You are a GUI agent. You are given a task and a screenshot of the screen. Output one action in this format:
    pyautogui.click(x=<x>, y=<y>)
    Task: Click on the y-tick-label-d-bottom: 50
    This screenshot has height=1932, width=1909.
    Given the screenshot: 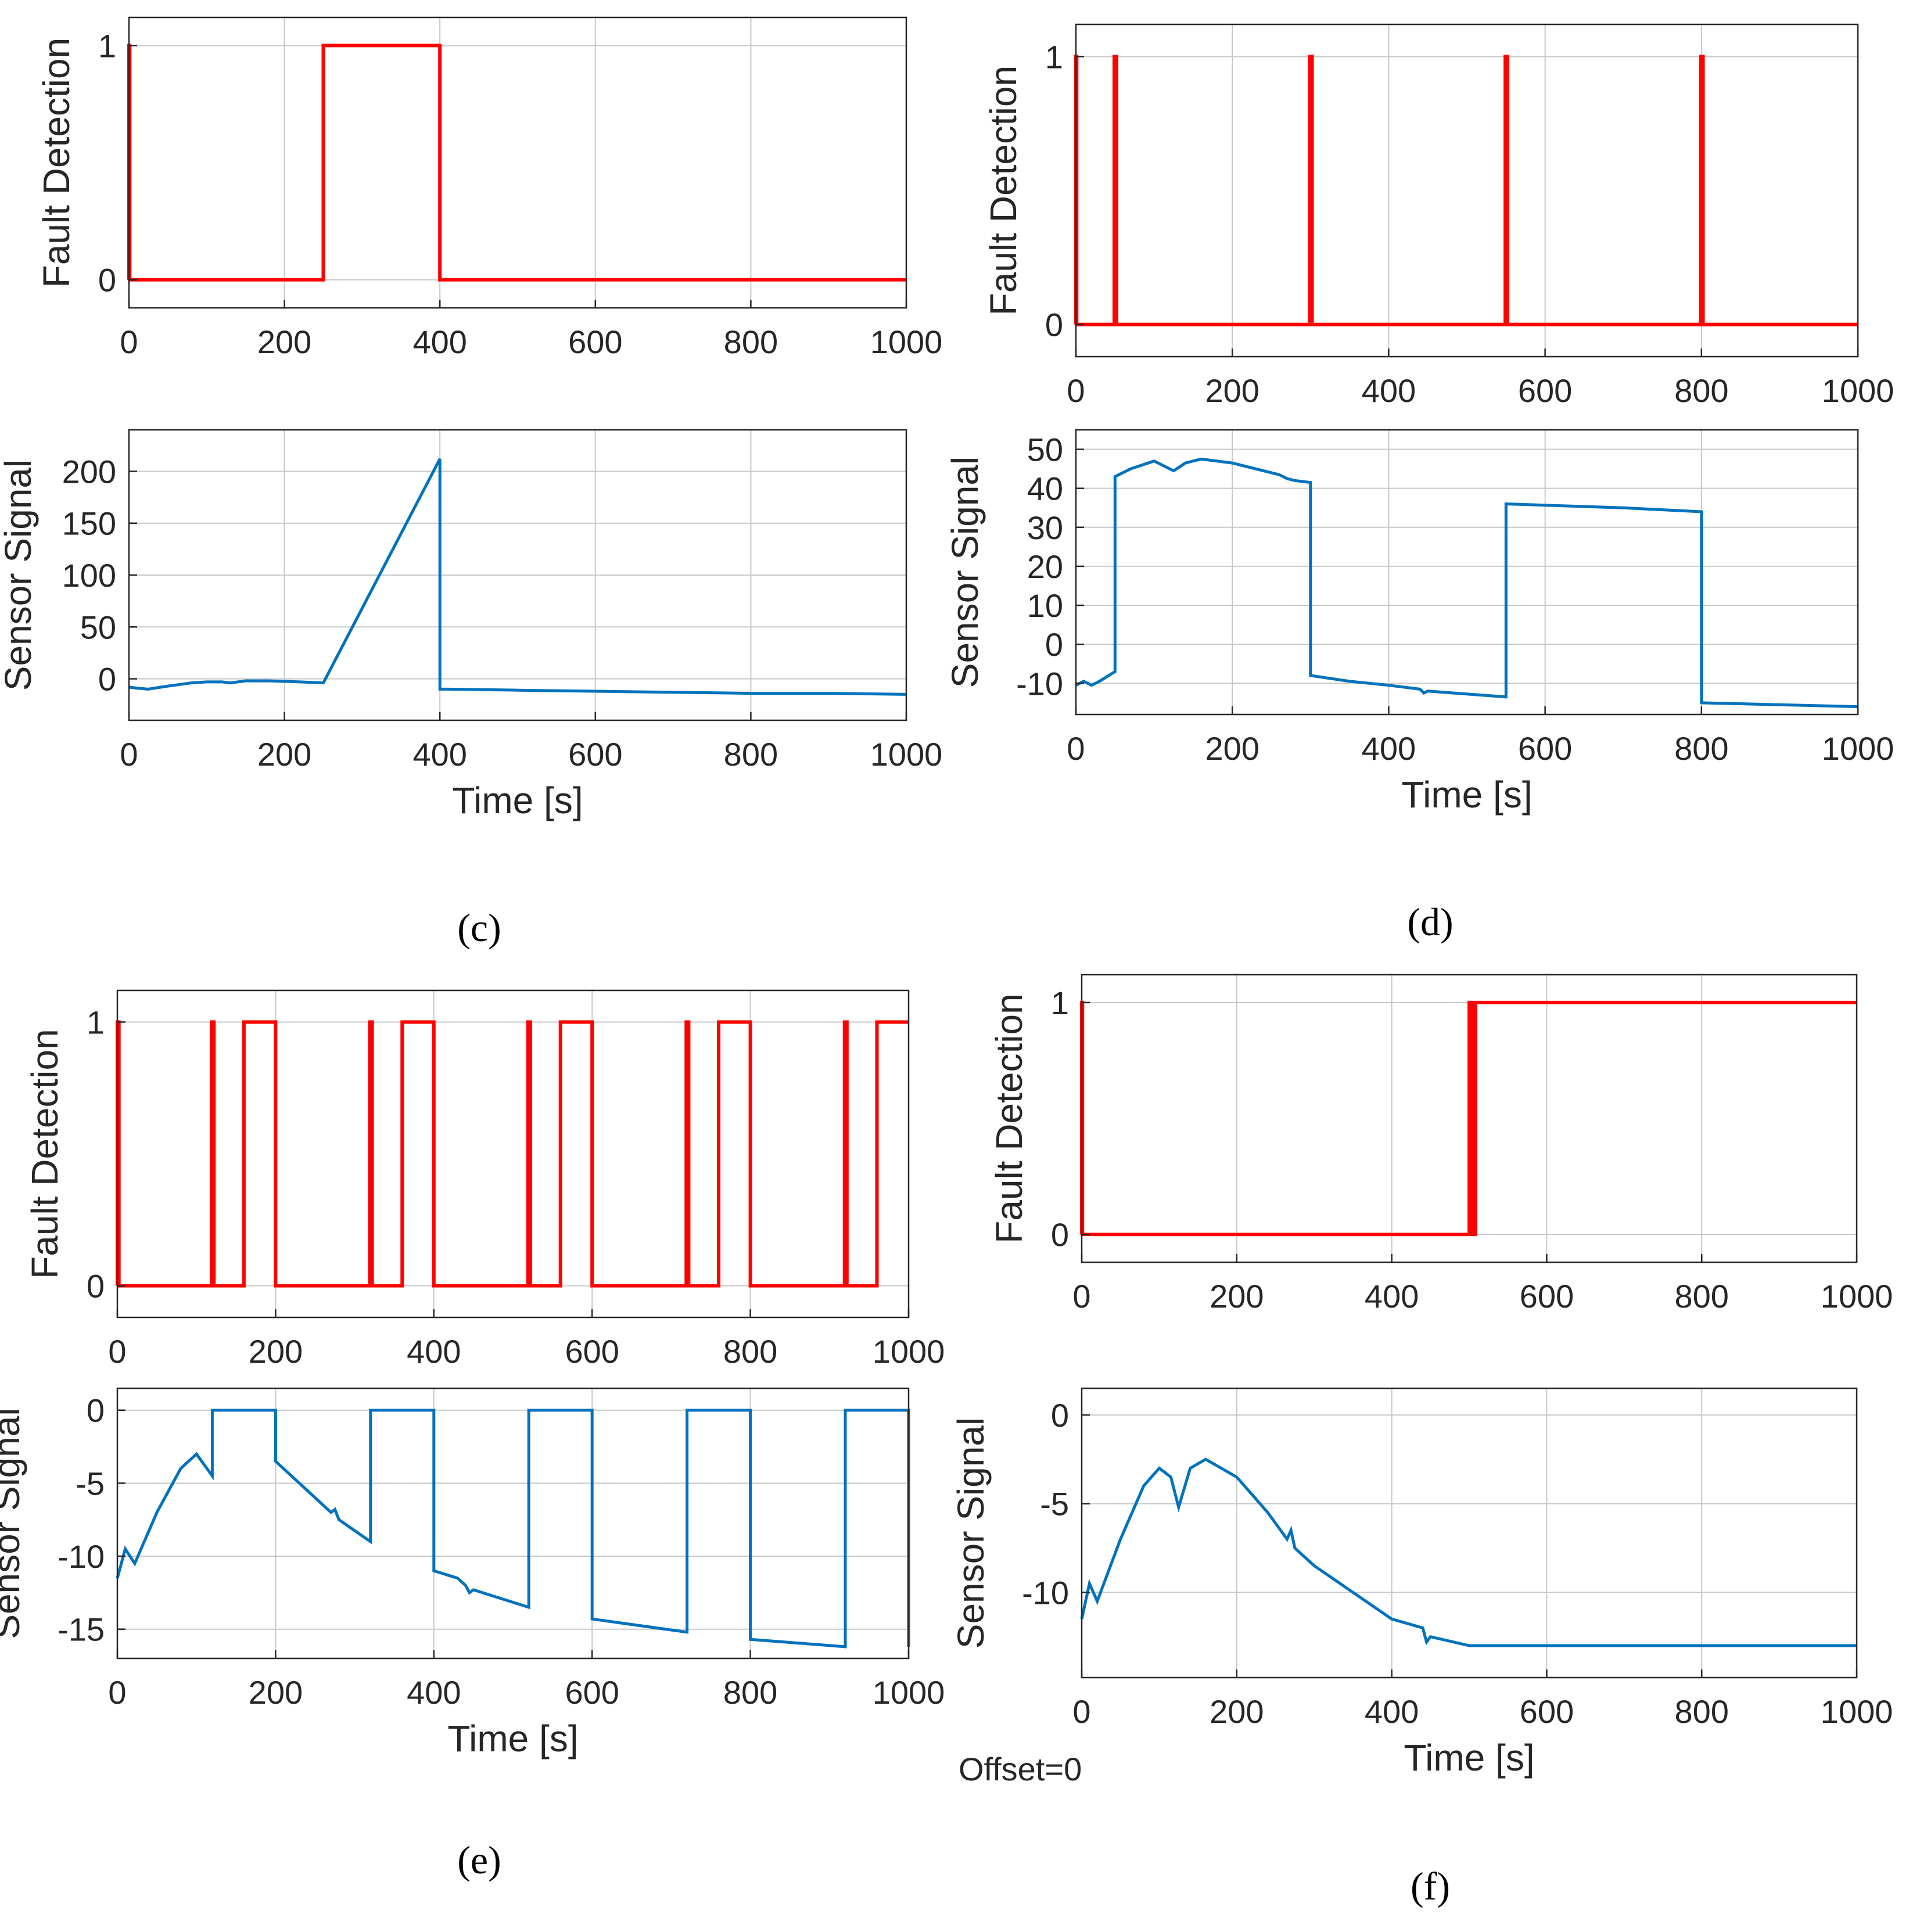 What is the action you would take?
    pyautogui.click(x=1045, y=450)
    